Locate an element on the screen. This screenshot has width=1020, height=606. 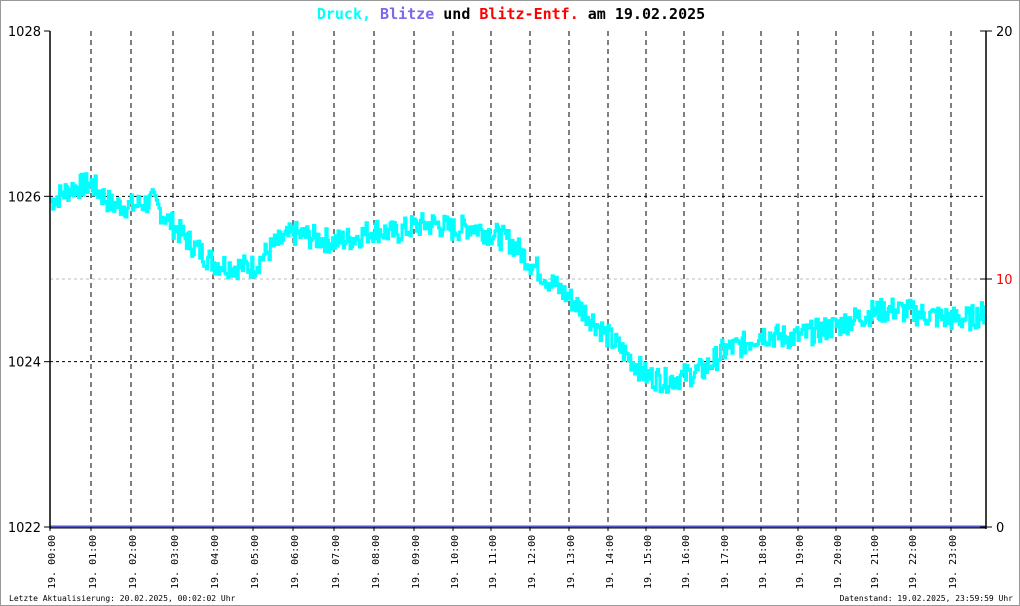
x-tick-label: 19. 18:00 is located at coordinates (763, 562).